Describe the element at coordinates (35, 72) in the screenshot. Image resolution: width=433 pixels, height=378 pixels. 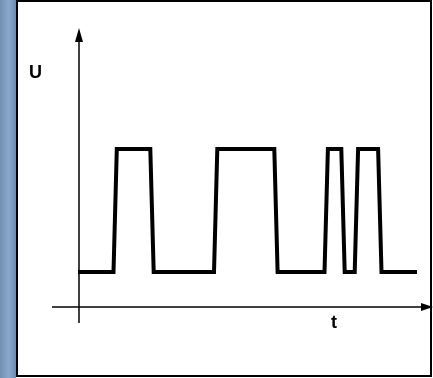
I see `y-axis-label: U` at that location.